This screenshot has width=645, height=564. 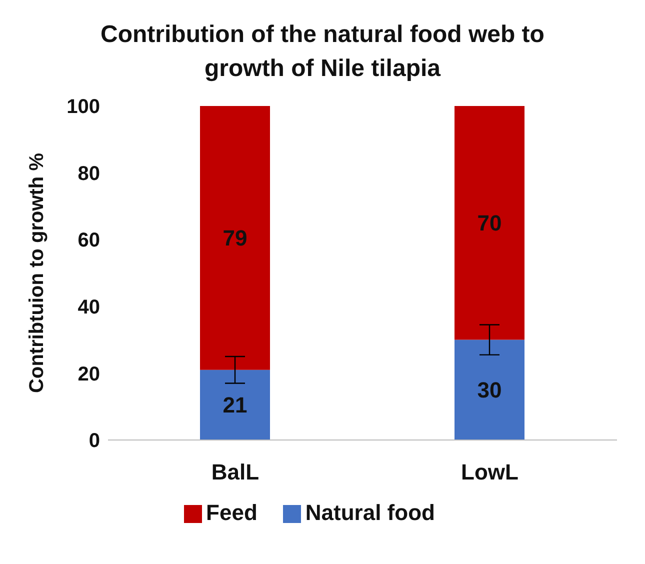 I want to click on data-label: 70, so click(x=489, y=223).